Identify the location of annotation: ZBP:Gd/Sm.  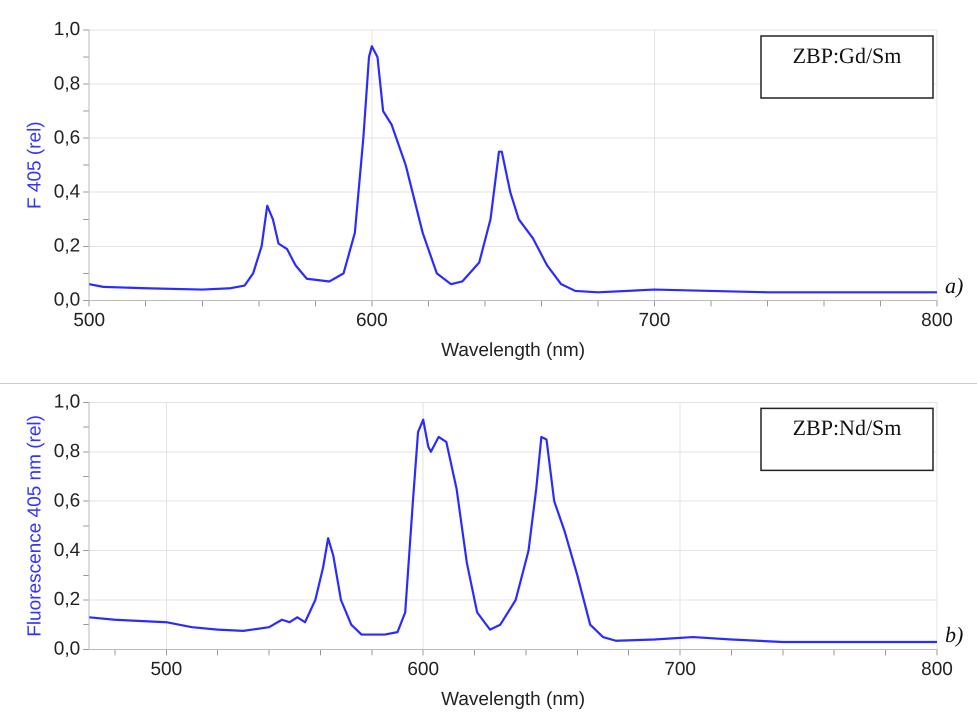
(847, 55).